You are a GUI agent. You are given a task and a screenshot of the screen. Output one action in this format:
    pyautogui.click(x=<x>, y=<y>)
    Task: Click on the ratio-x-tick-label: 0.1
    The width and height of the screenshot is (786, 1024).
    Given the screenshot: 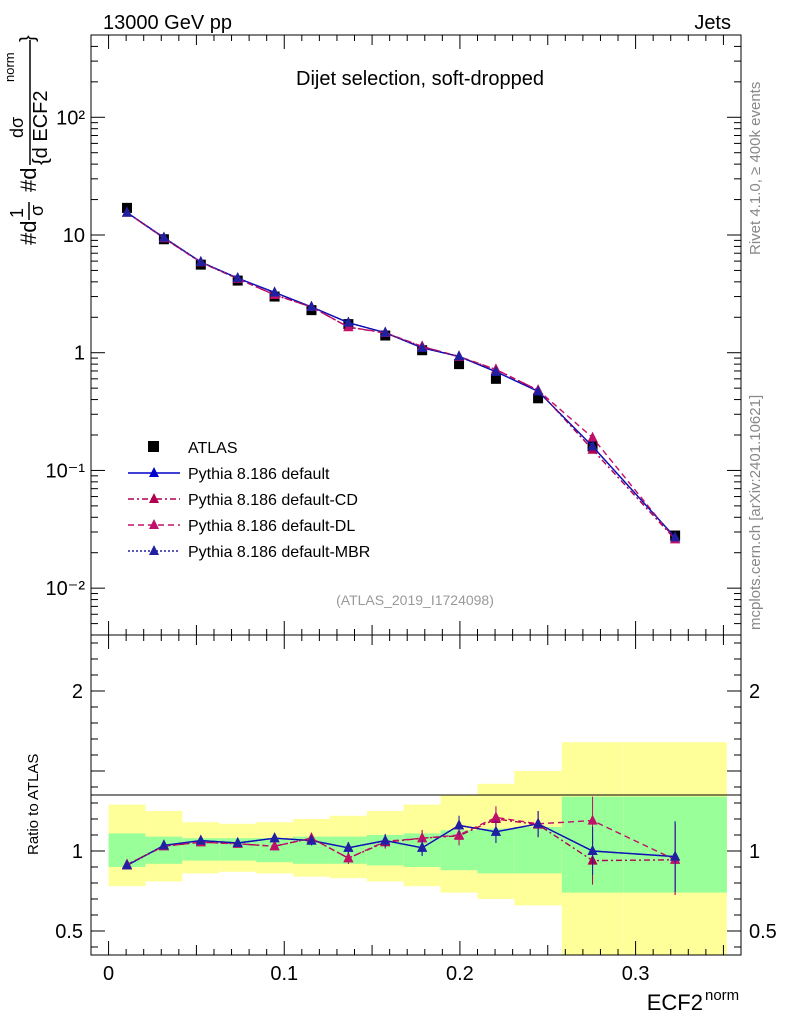 What is the action you would take?
    pyautogui.click(x=284, y=974)
    